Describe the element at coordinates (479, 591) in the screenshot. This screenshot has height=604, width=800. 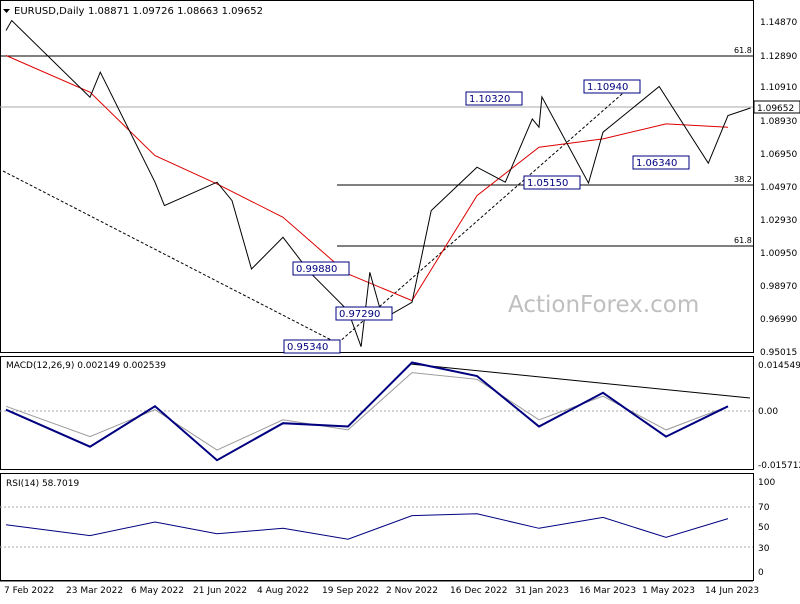
I see `time-axis-label: 16 Dec 2022` at that location.